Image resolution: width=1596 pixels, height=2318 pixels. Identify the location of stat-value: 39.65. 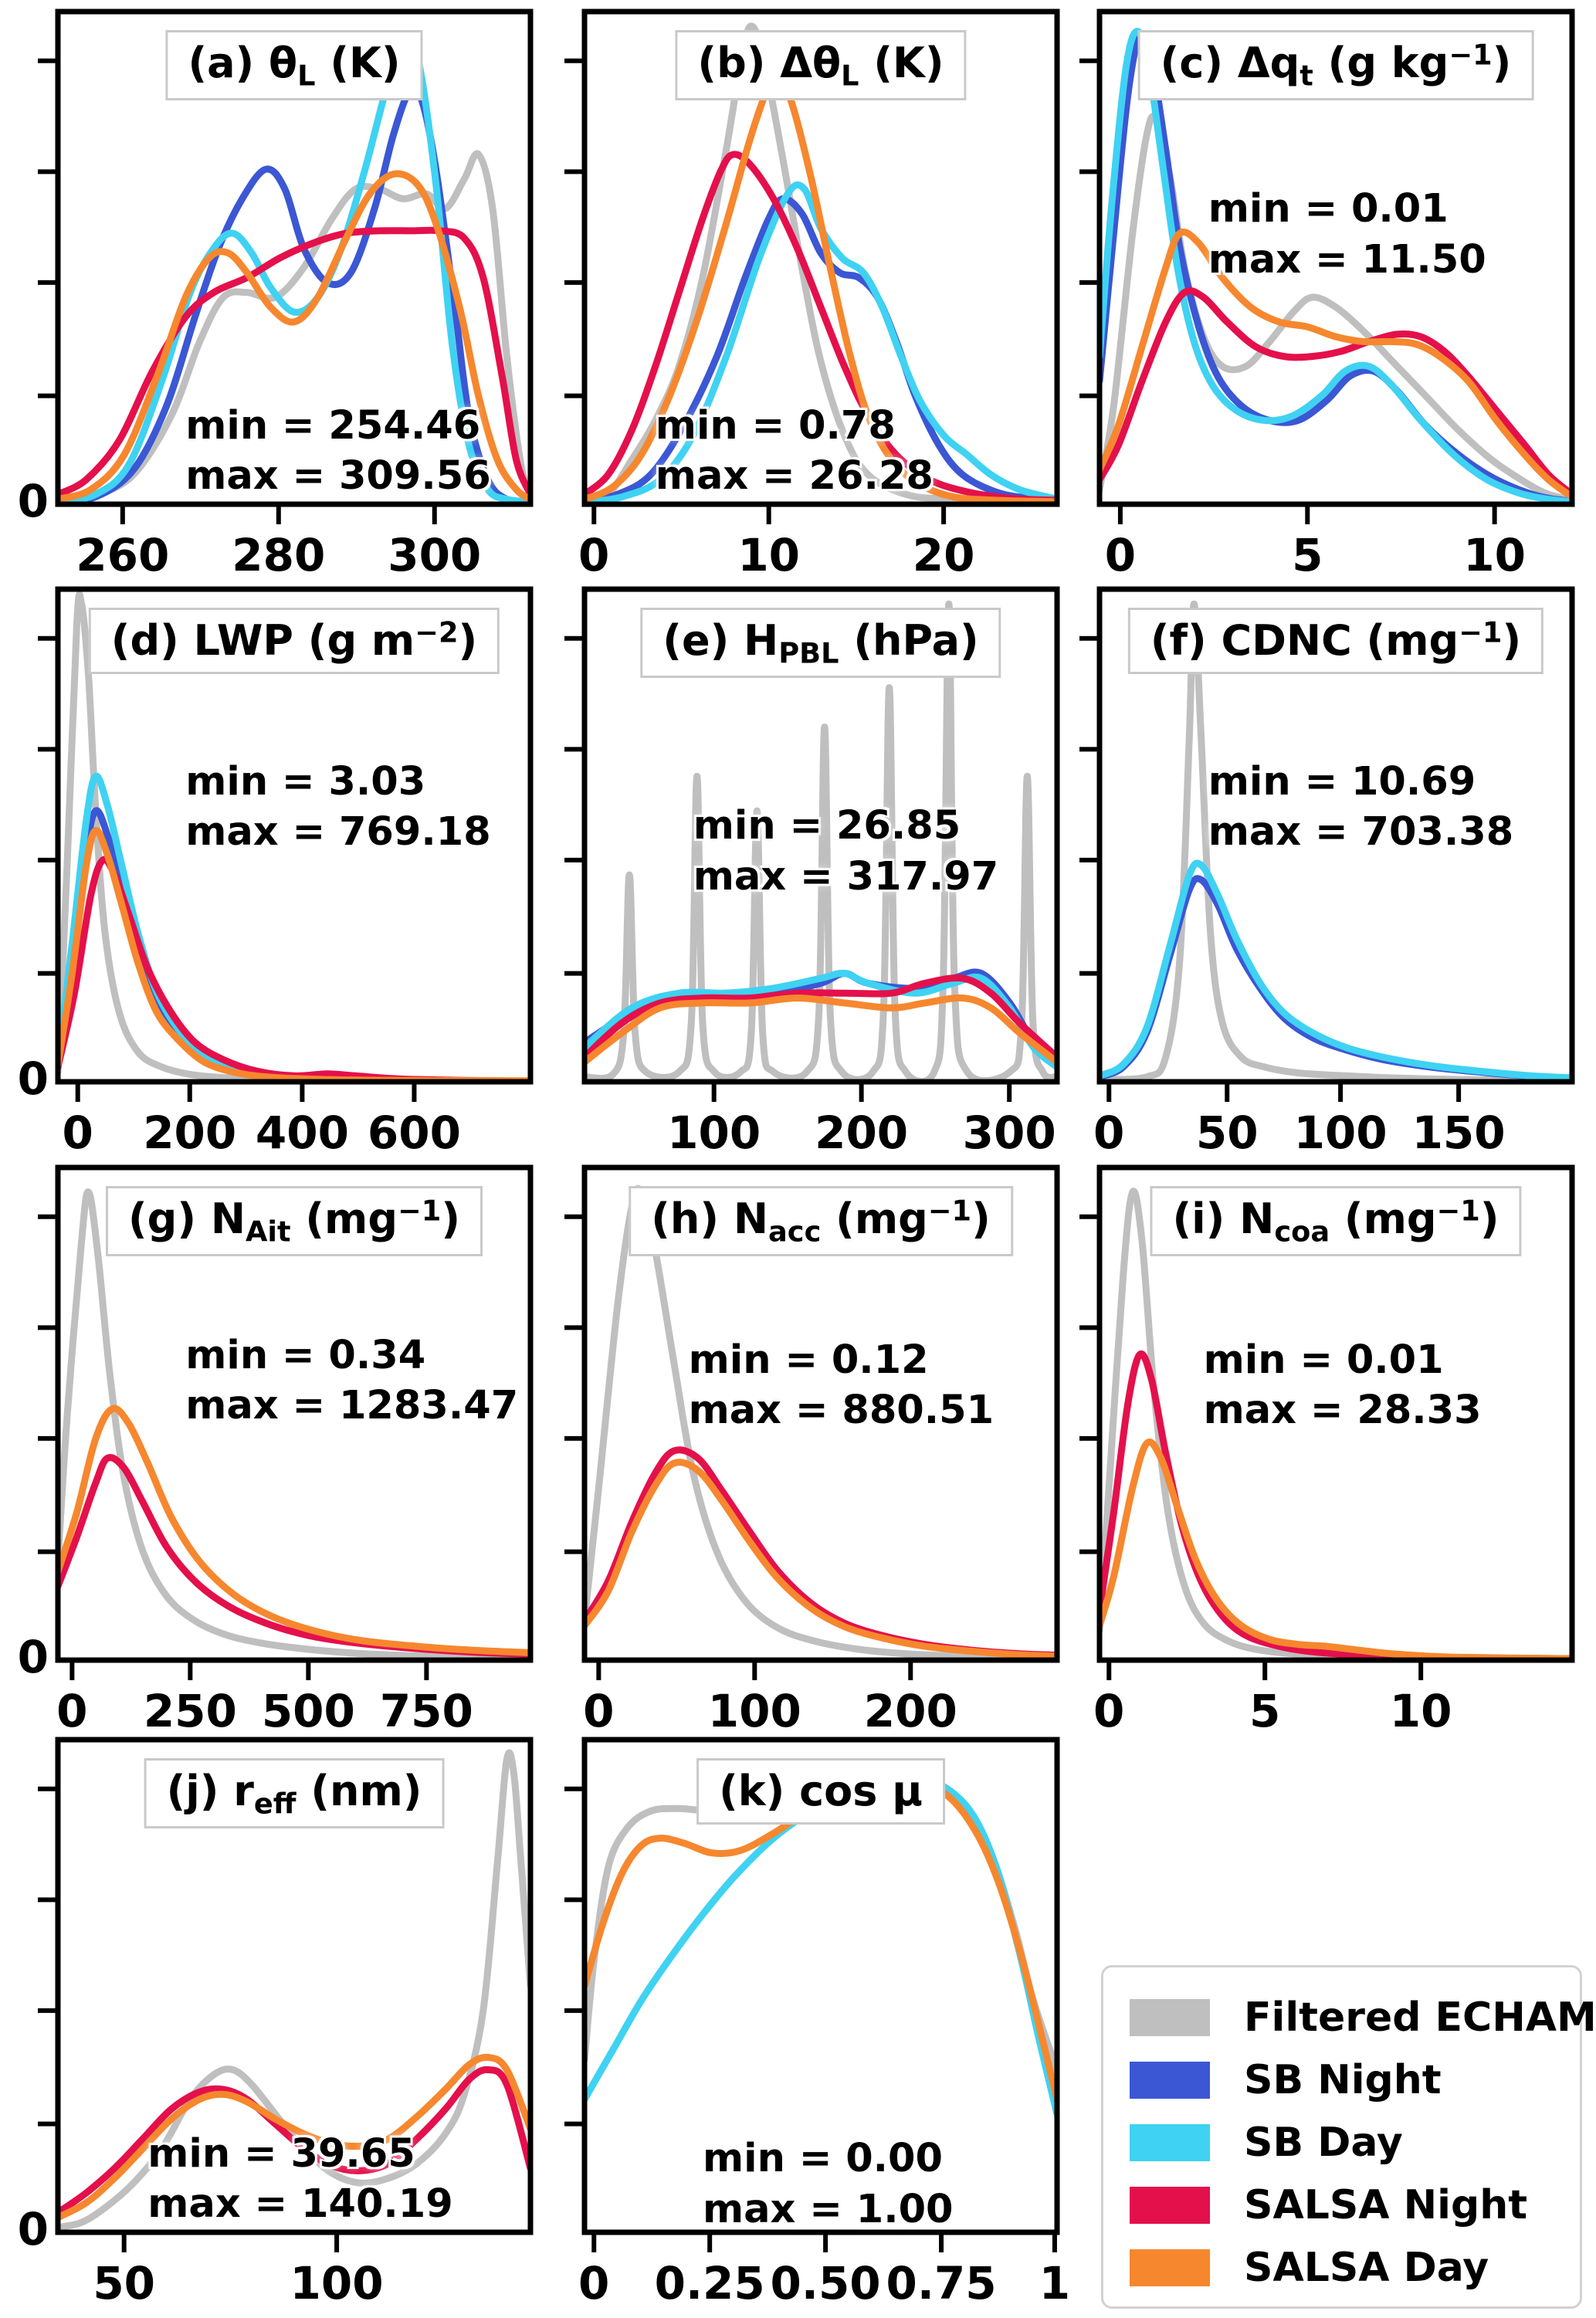
(353, 2154).